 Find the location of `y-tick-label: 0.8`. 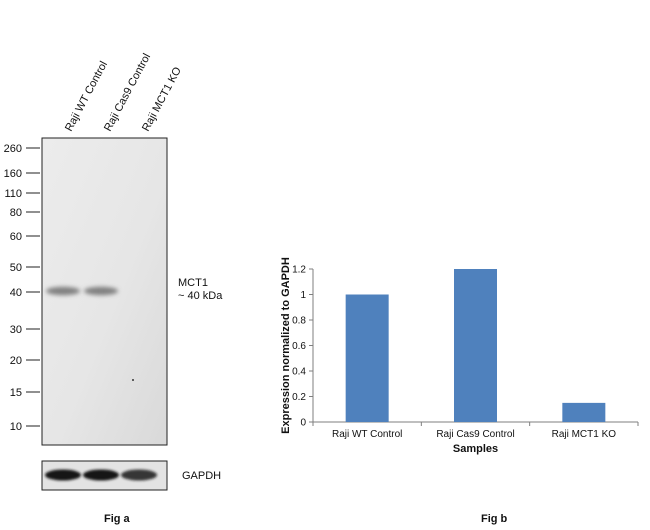

y-tick-label: 0.8 is located at coordinates (299, 321).